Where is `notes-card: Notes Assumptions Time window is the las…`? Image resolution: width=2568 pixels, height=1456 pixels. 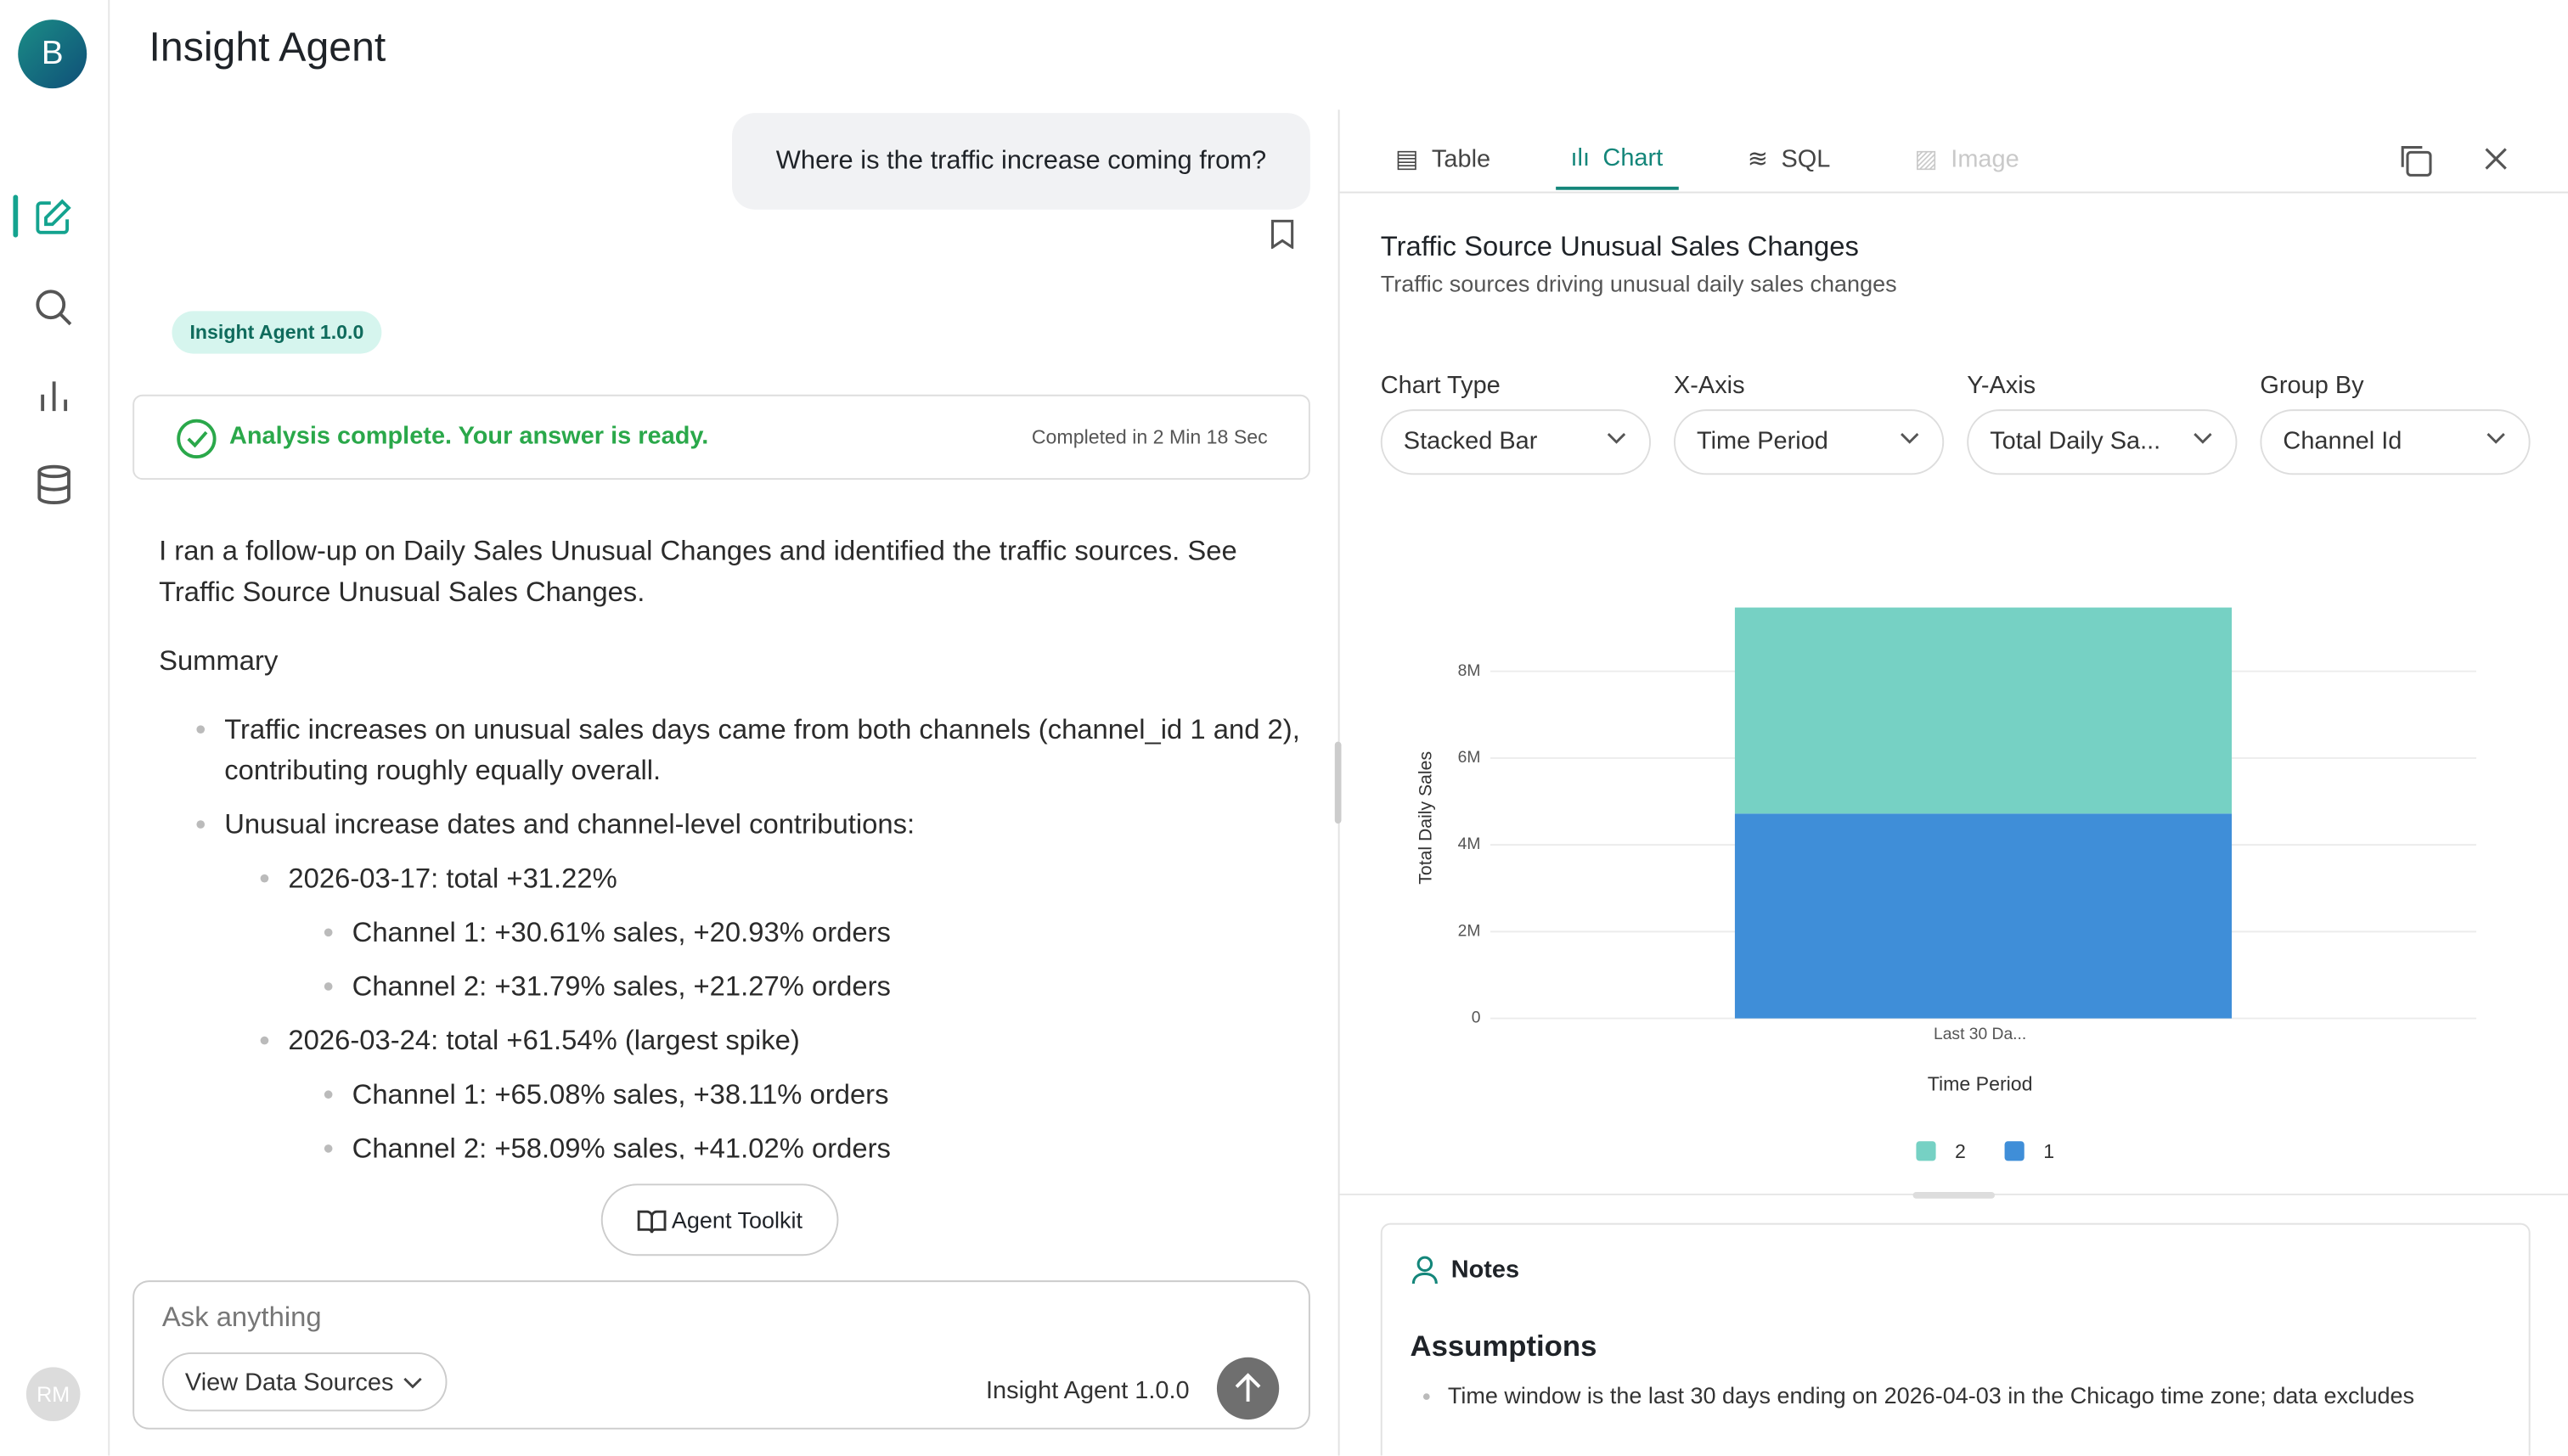
notes-card: Notes Assumptions Time window is the las… is located at coordinates (1955, 1339).